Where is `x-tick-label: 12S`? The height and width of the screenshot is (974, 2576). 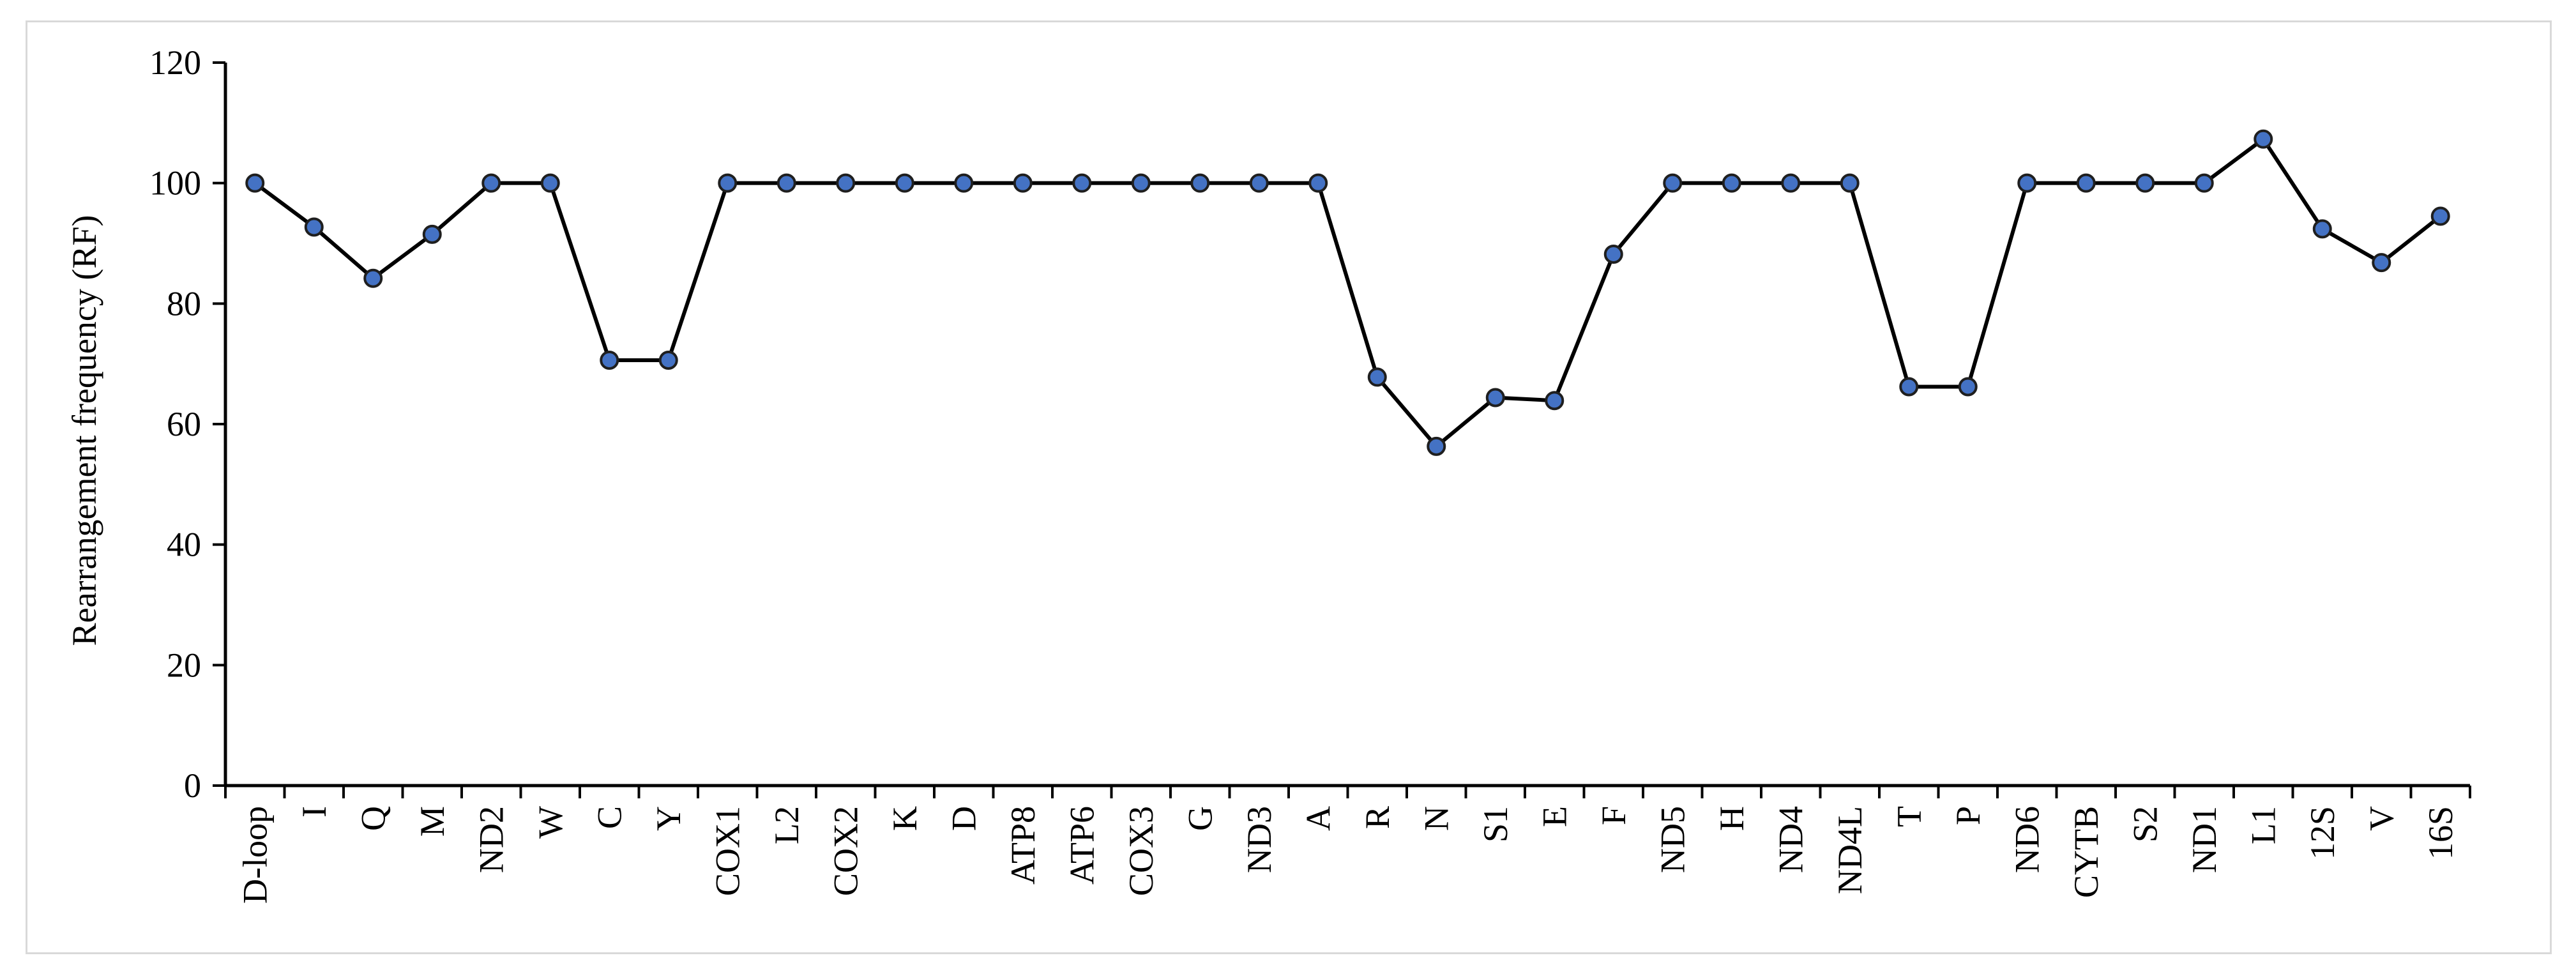
x-tick-label: 12S is located at coordinates (2323, 833).